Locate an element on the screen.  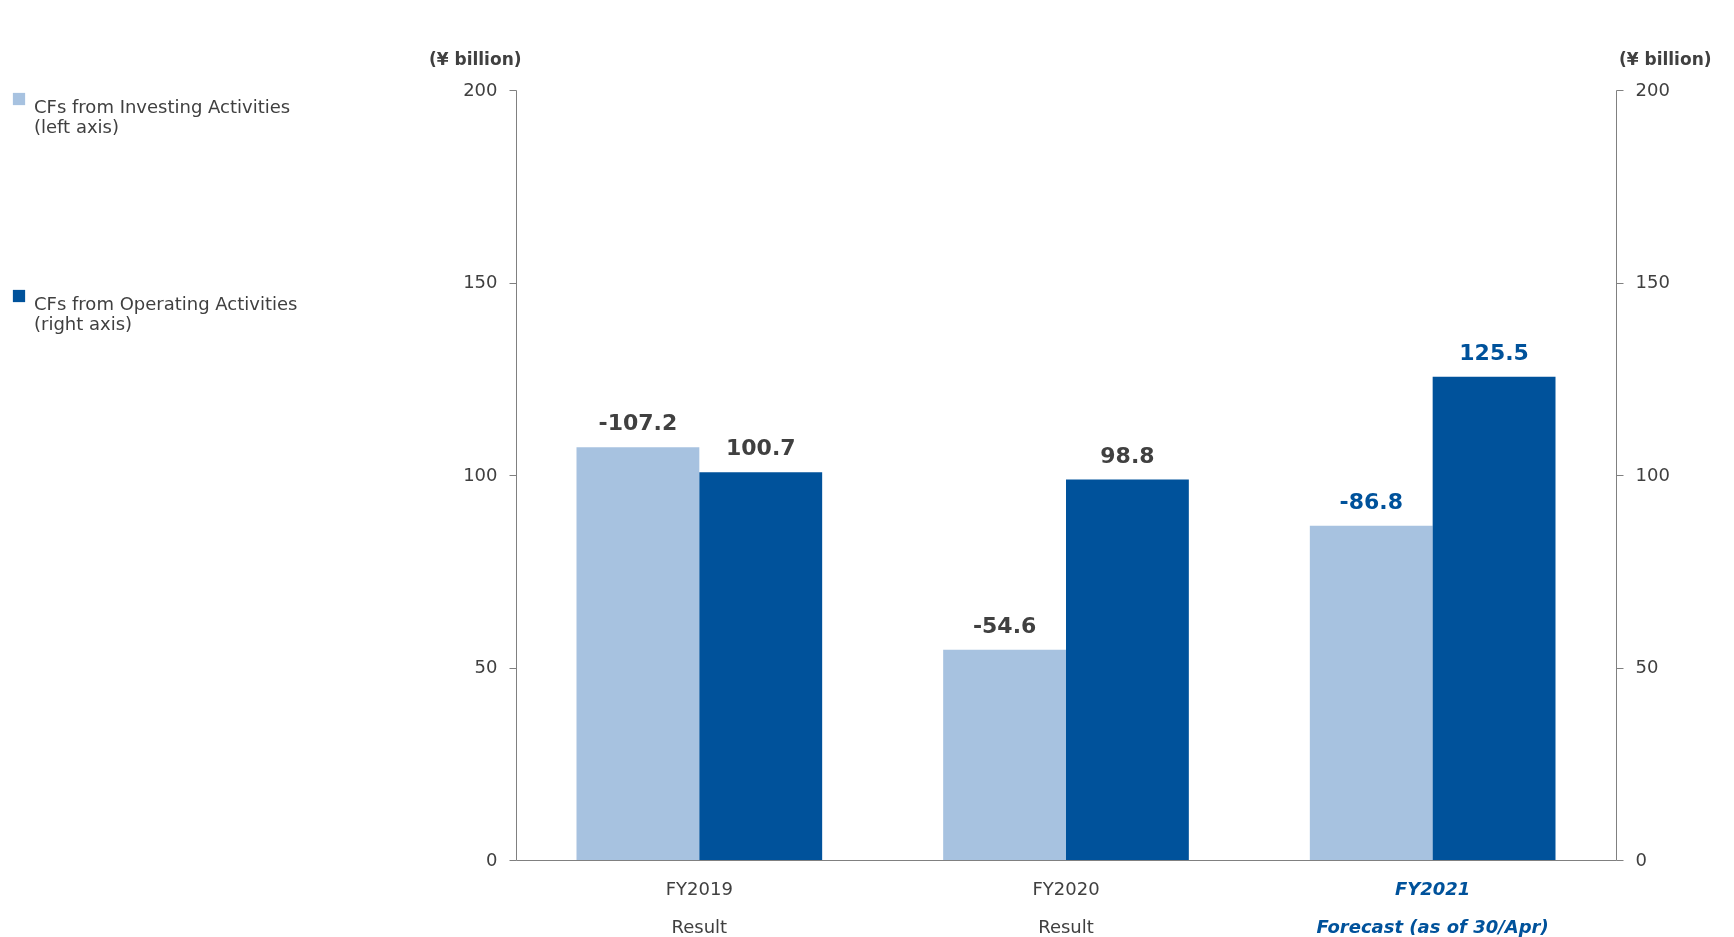
x-tick-label: FY2020 Result is located at coordinates (1066, 907).